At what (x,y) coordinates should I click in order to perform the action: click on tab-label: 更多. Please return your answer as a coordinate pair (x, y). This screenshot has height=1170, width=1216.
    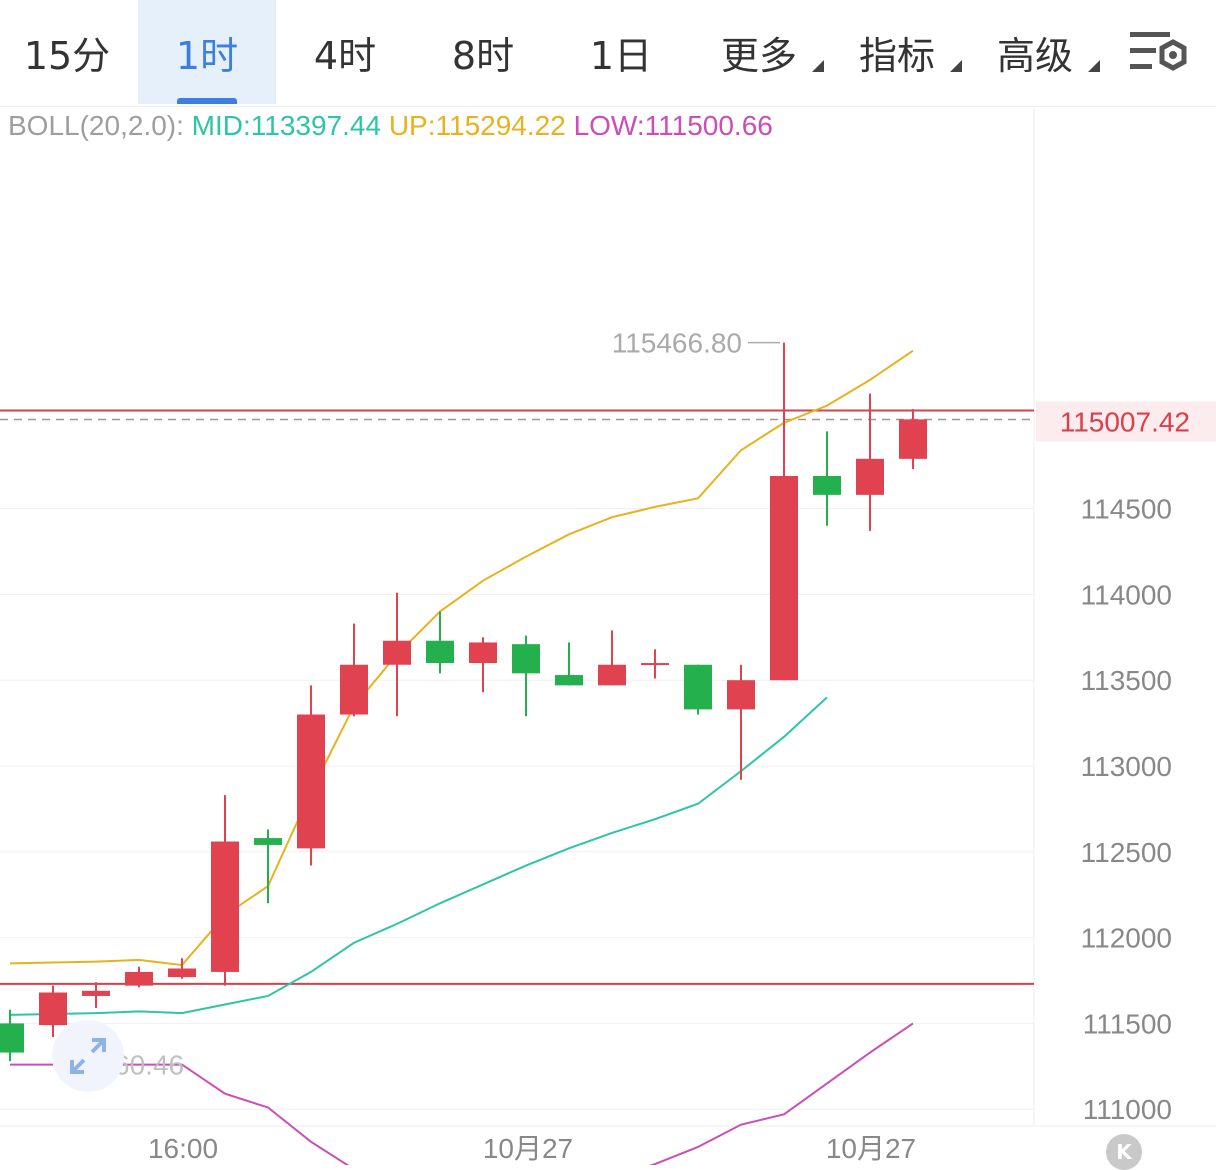
    Looking at the image, I should click on (758, 55).